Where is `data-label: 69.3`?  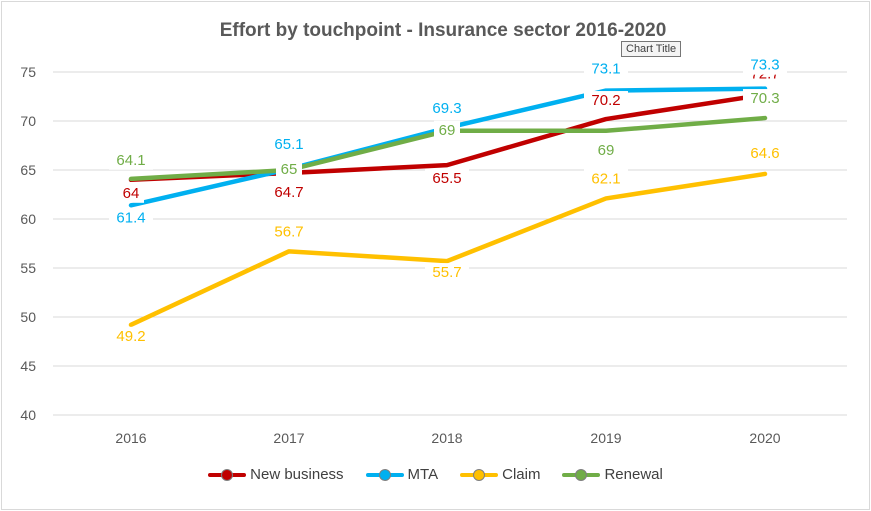
data-label: 69.3 is located at coordinates (446, 108).